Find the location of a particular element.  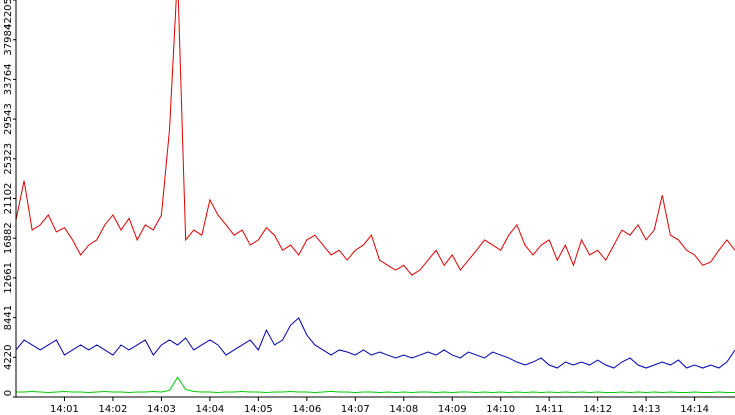

x-tick-label: 14:04 is located at coordinates (209, 409).